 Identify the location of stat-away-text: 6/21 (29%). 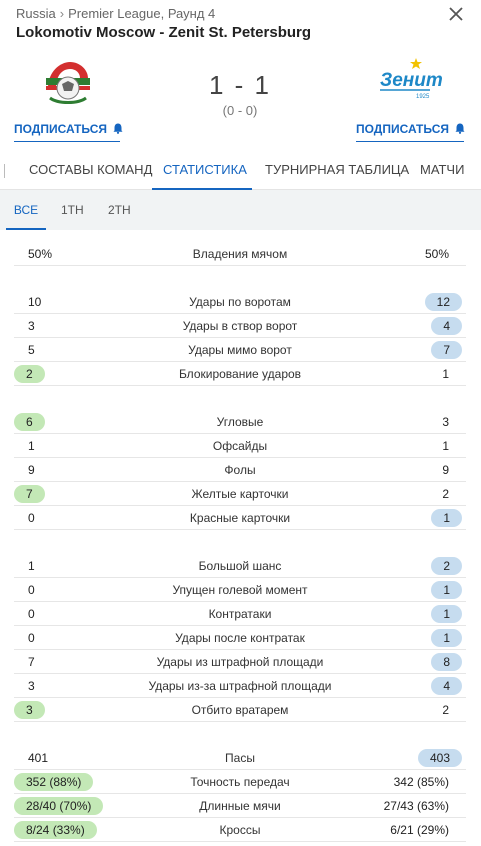
(419, 830).